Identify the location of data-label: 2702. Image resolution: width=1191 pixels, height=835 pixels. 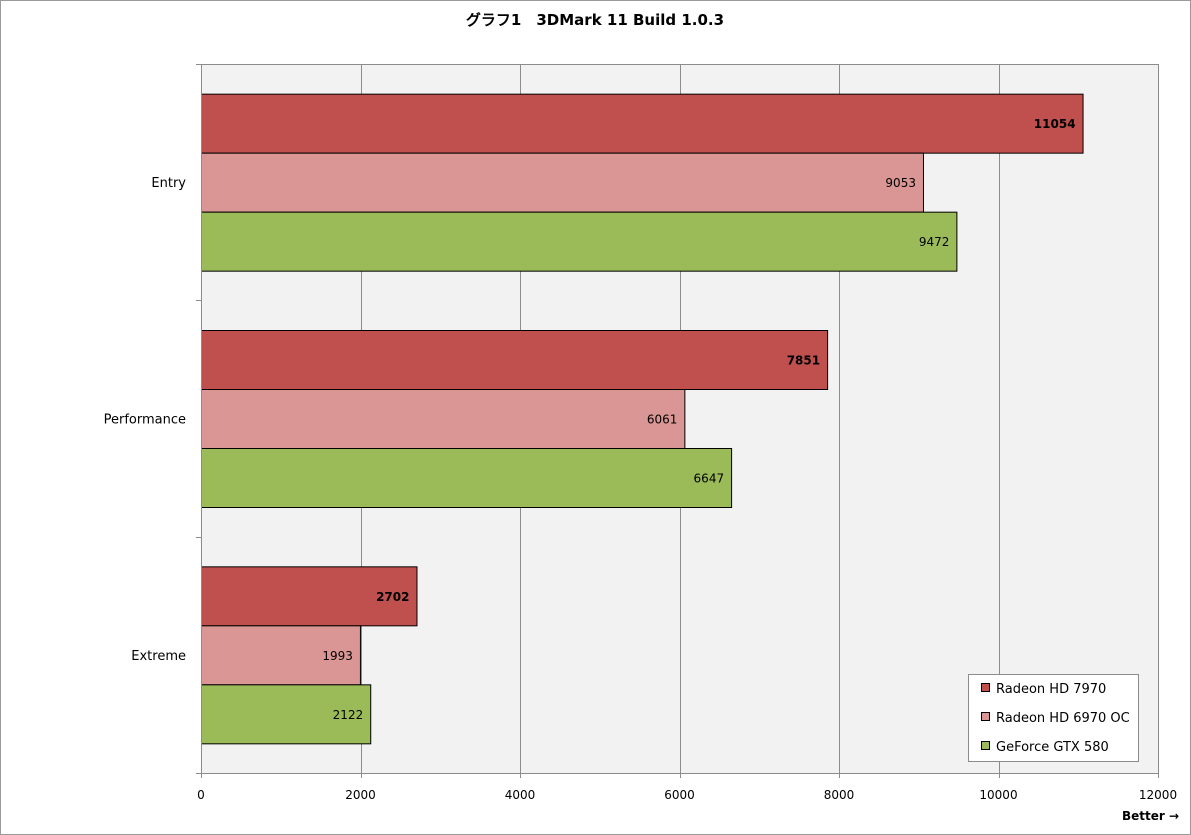
(392, 597).